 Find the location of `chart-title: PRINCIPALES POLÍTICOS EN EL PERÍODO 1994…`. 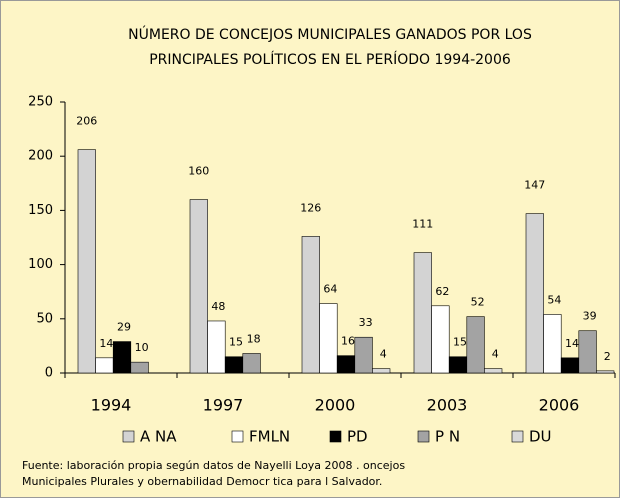

chart-title: PRINCIPALES POLÍTICOS EN EL PERÍODO 1994… is located at coordinates (330, 59).